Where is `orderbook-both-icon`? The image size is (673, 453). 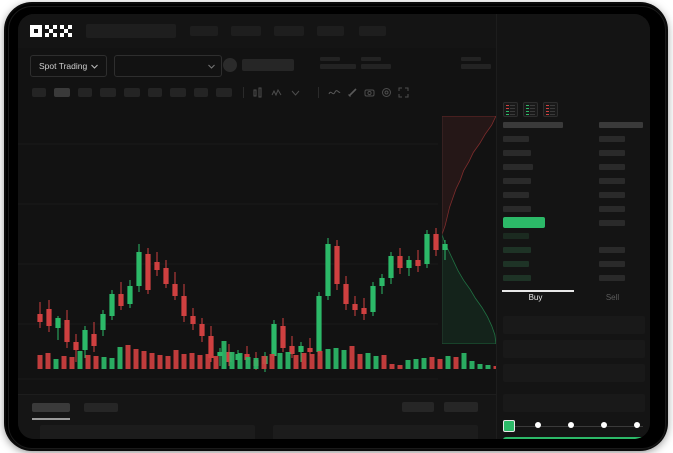 orderbook-both-icon is located at coordinates (510, 109).